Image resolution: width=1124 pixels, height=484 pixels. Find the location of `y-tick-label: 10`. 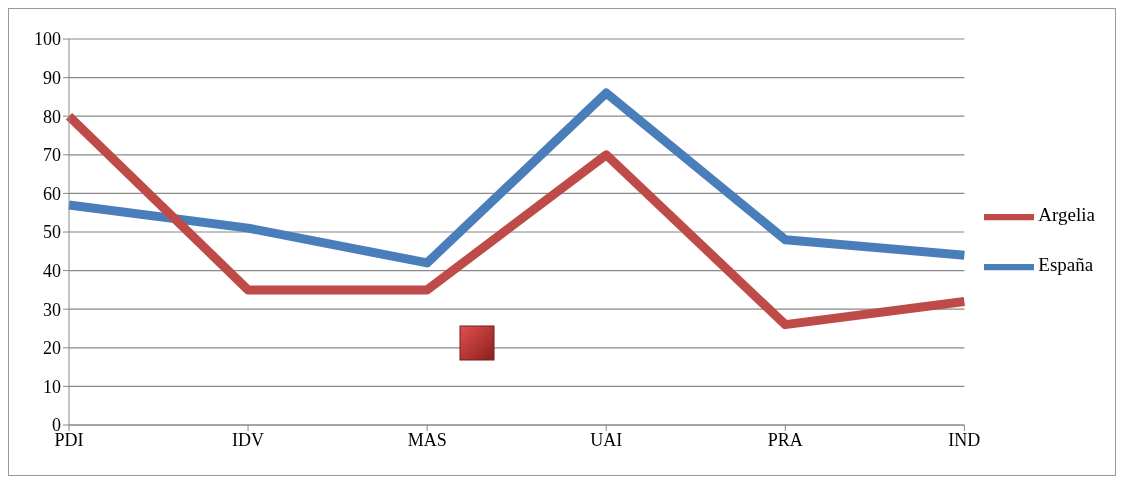

y-tick-label: 10 is located at coordinates (52, 386).